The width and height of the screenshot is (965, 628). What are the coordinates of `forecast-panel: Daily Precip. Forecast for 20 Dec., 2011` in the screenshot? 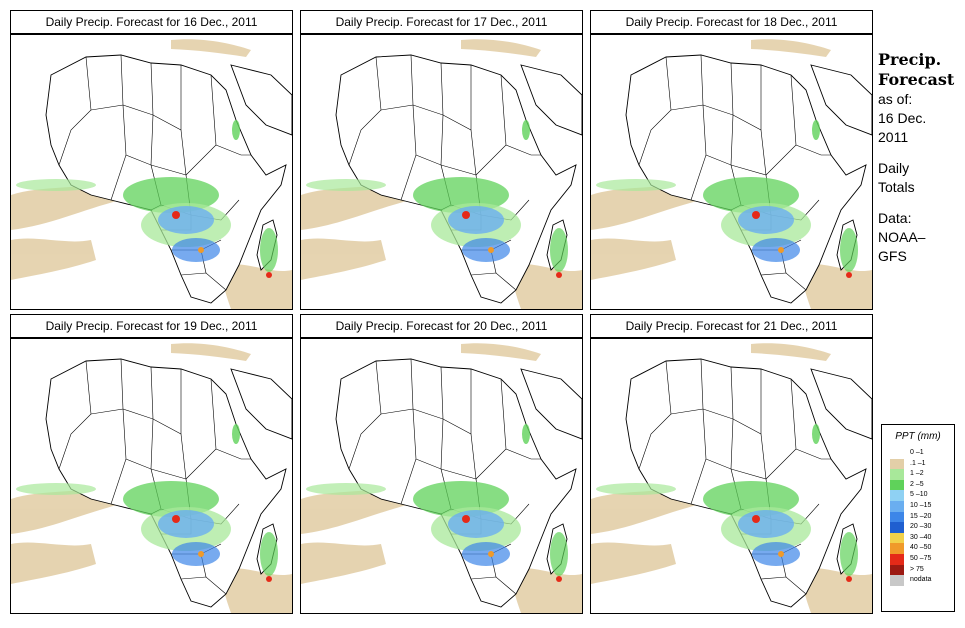 It's located at (441, 464).